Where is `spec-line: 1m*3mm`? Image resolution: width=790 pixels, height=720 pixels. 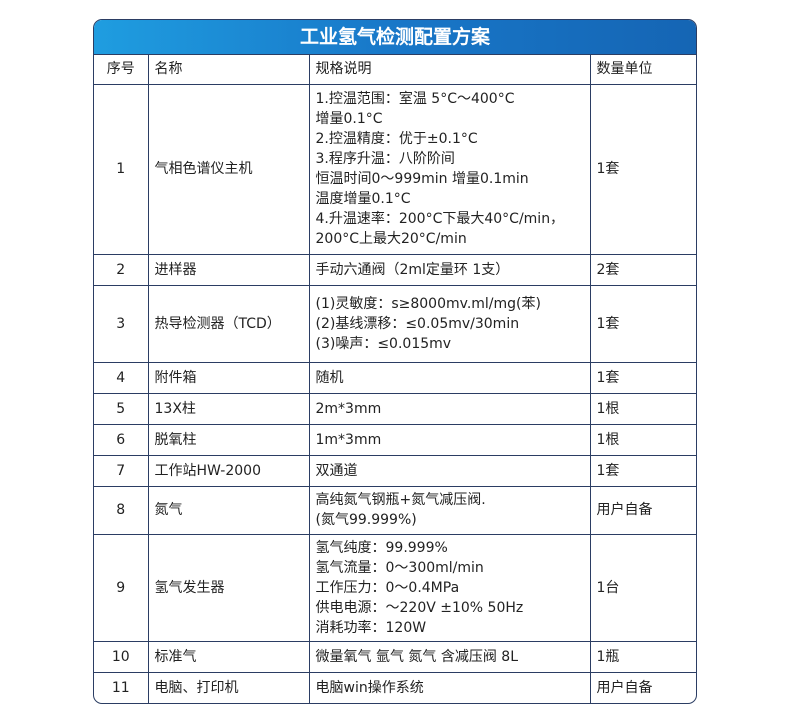
spec-line: 1m*3mm is located at coordinates (348, 439).